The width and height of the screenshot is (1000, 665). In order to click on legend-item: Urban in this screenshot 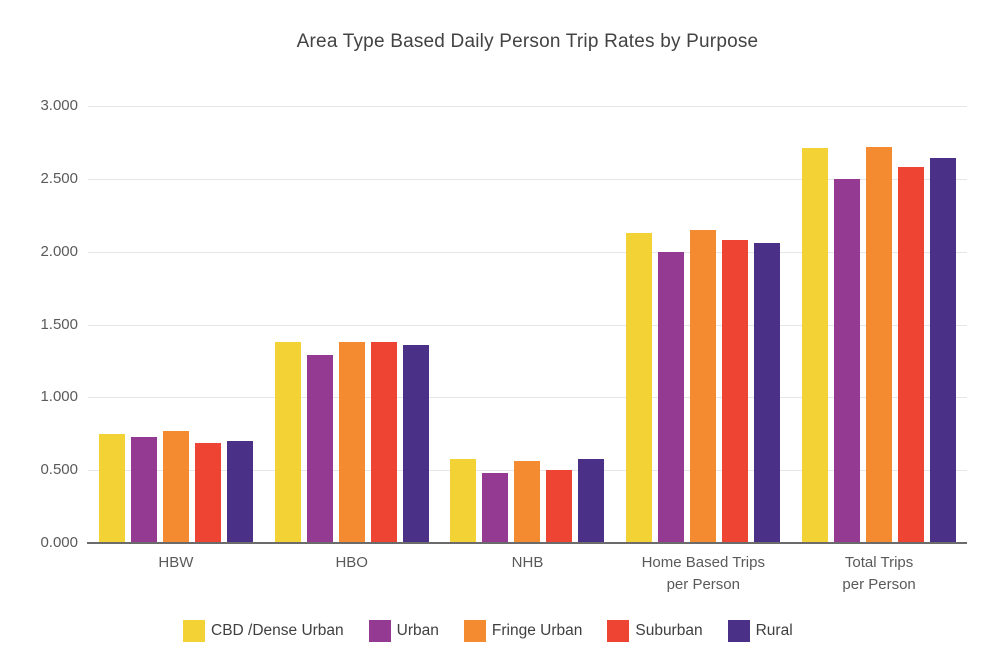, I will do `click(403, 631)`.